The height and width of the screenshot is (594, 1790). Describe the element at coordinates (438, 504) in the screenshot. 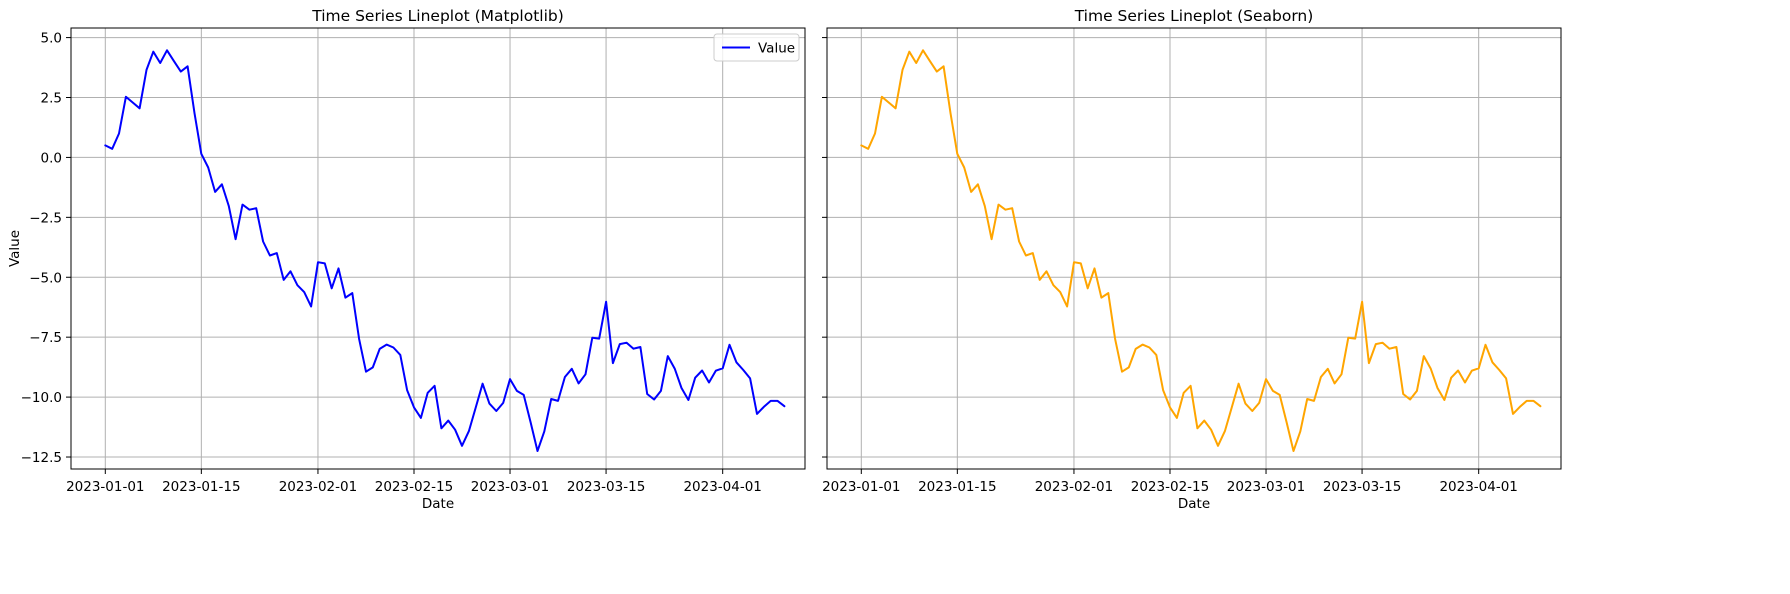

I see `matplotlib-x-axis-label: Date` at that location.